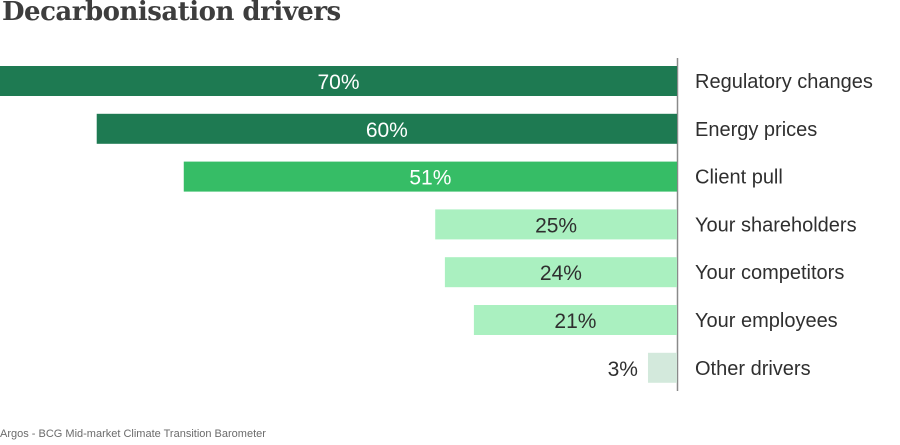 This screenshot has height=445, width=900. What do you see at coordinates (739, 178) in the screenshot?
I see `category-label: Client pull` at bounding box center [739, 178].